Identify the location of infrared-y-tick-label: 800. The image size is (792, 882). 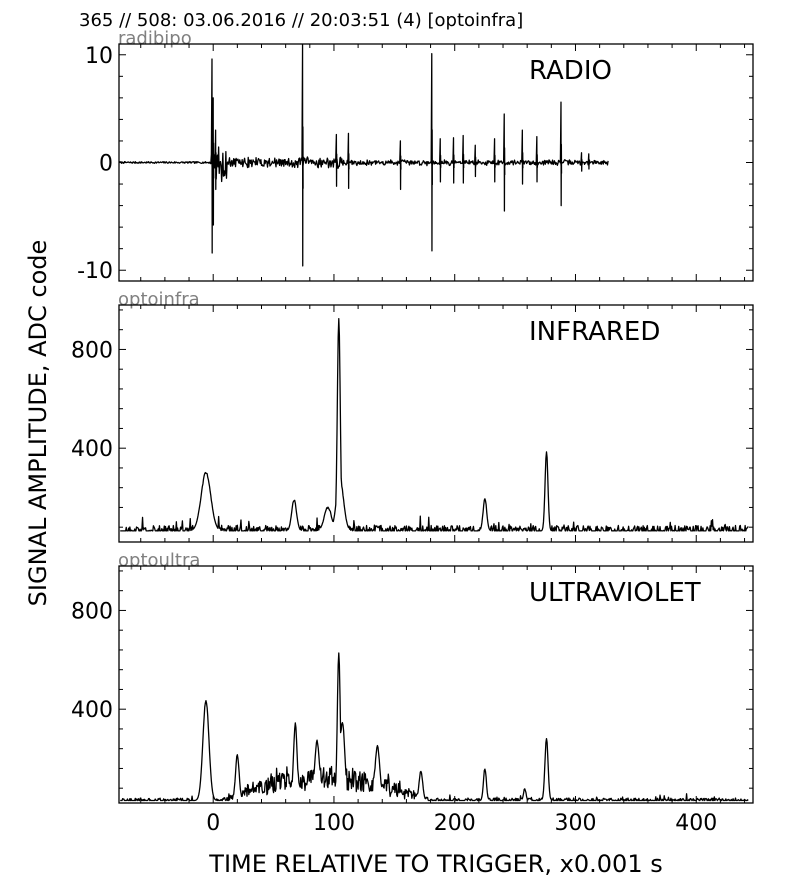
(92, 350).